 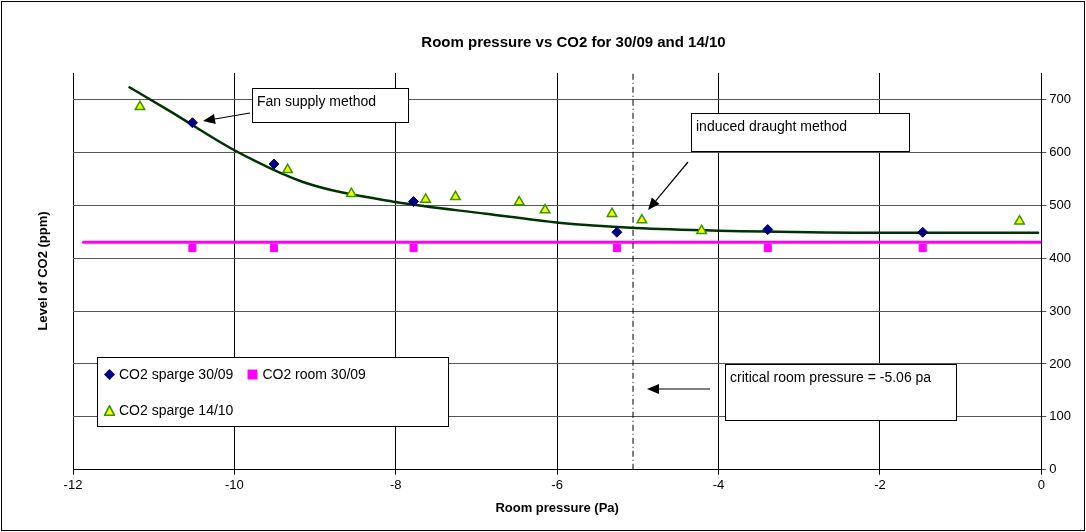 I want to click on chart-title: Room pressure vs CO2 for 30/09 and 14/10, so click(x=573, y=42).